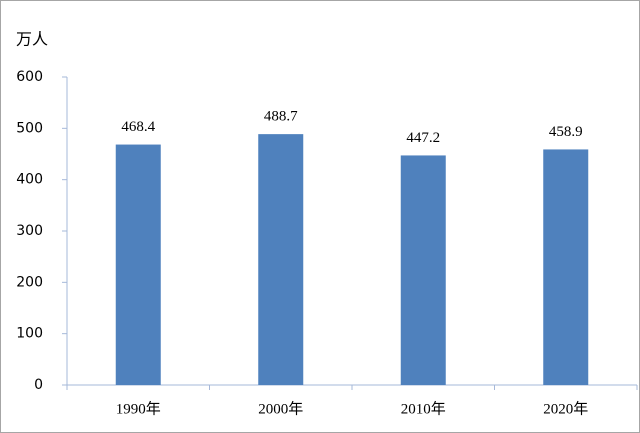 This screenshot has width=640, height=433. What do you see at coordinates (29, 77) in the screenshot?
I see `y-tick-label: 600` at bounding box center [29, 77].